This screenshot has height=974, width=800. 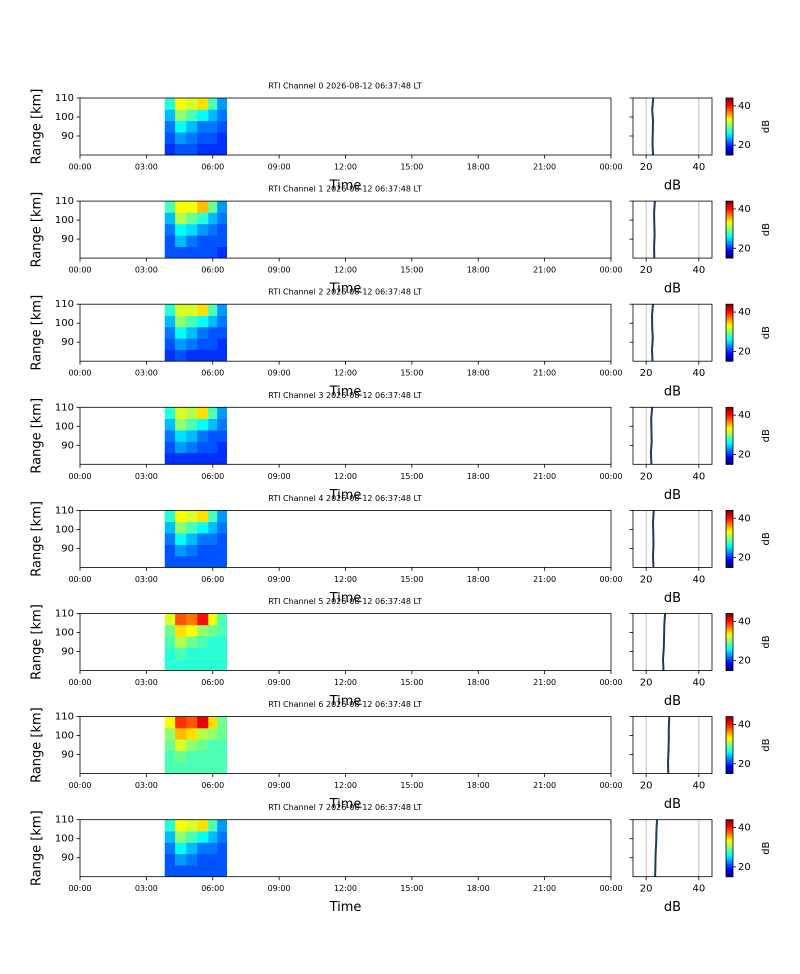 I want to click on x-tick-label: 12:00, so click(x=345, y=888).